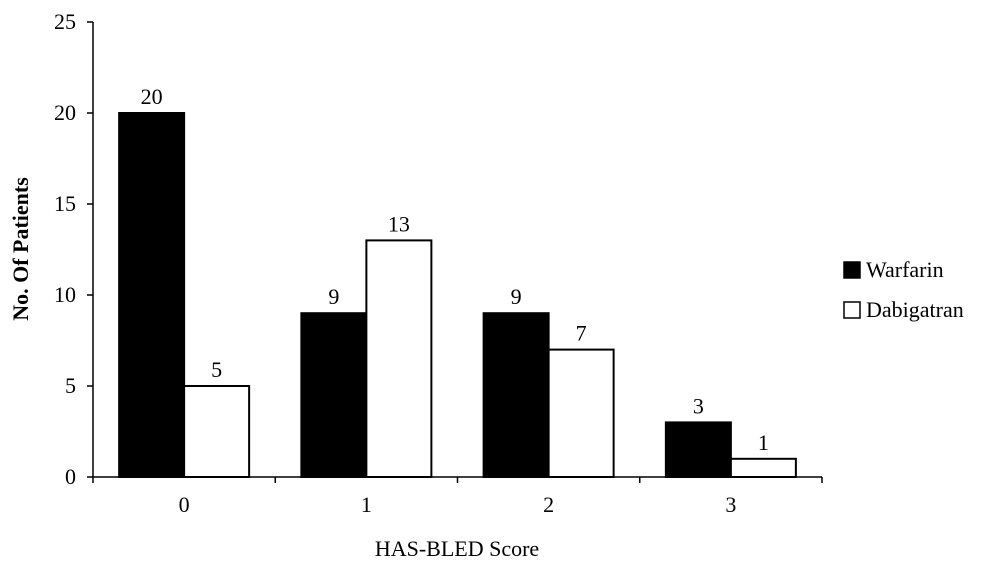  Describe the element at coordinates (763, 442) in the screenshot. I see `data-label-dabigatran-3: 1` at that location.